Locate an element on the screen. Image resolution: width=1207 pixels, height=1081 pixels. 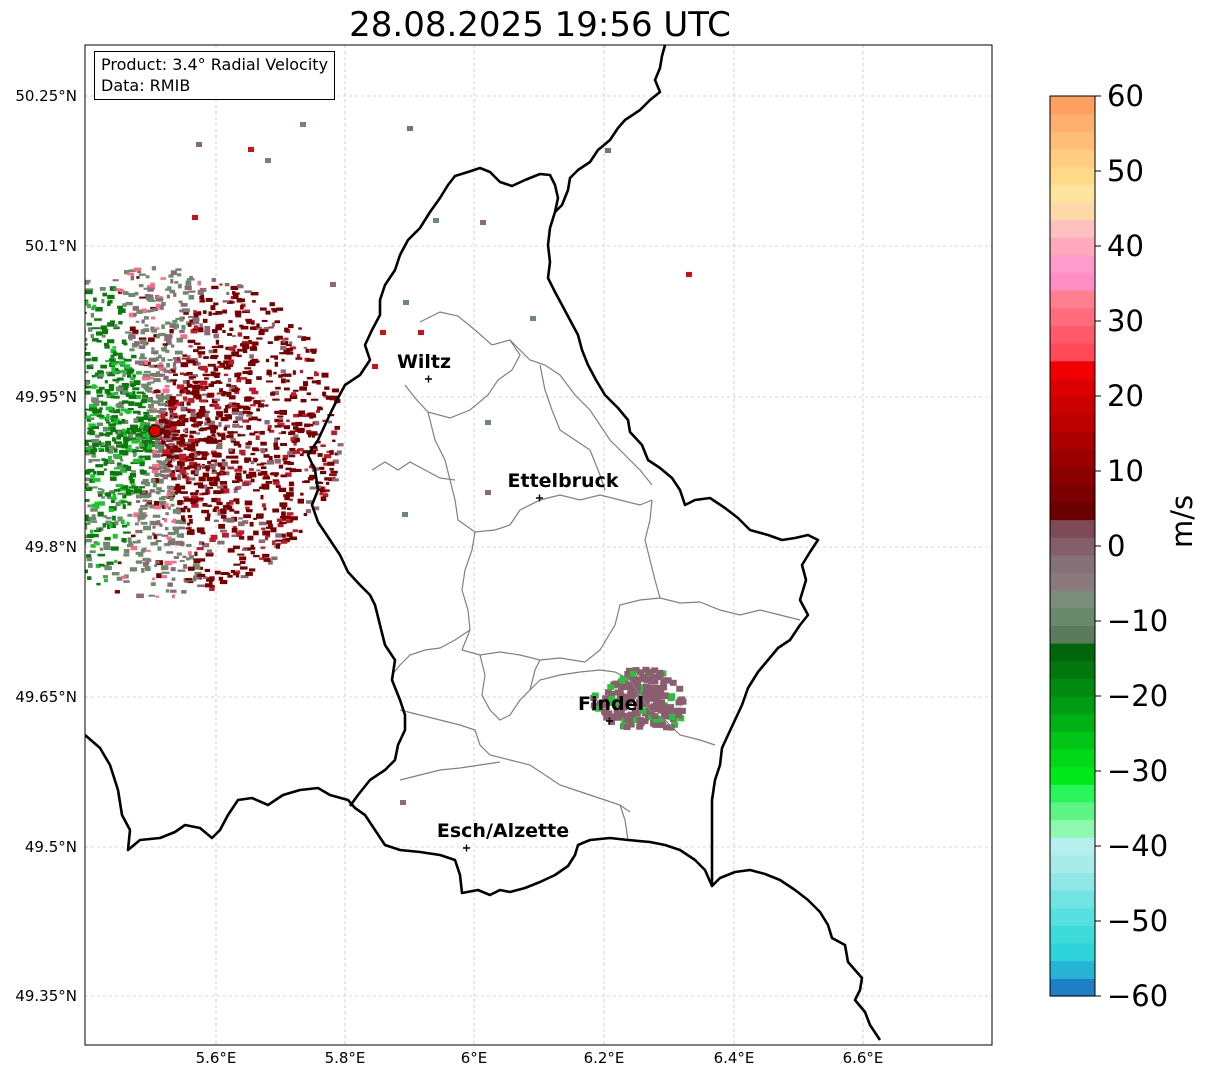
city-label-ettelbruck: Ettelbruck is located at coordinates (563, 481).